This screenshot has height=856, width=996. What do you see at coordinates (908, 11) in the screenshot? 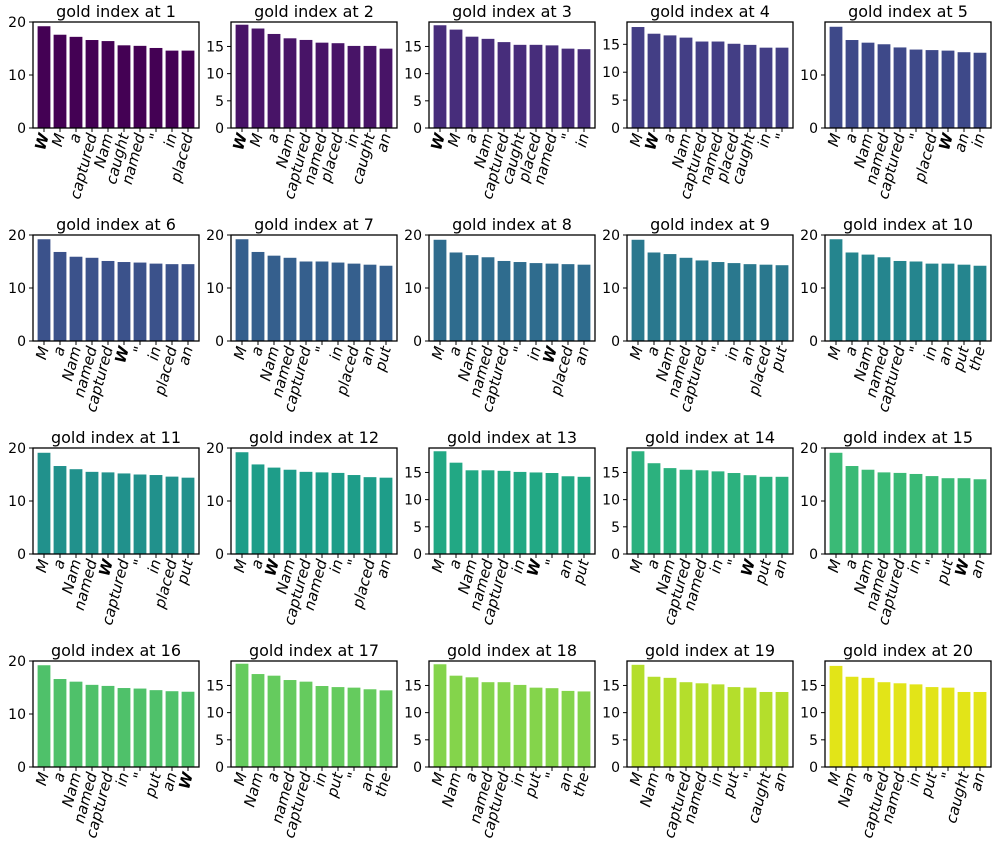
I see `subplot-title: gold index at 5` at bounding box center [908, 11].